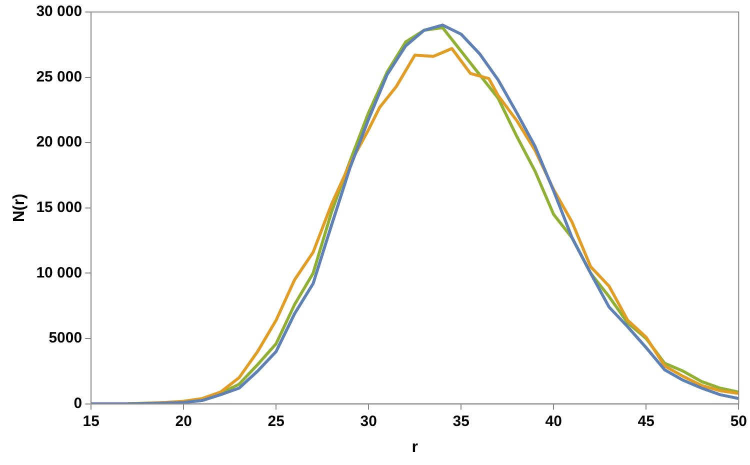  What do you see at coordinates (415, 447) in the screenshot?
I see `x-axis-title: r` at bounding box center [415, 447].